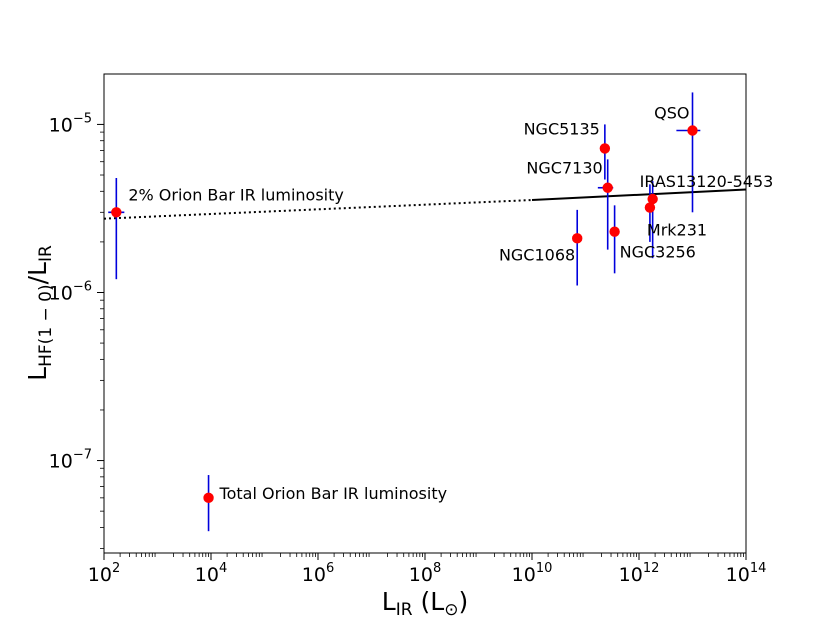 This screenshot has width=830, height=623. Describe the element at coordinates (562, 128) in the screenshot. I see `point-label-ngc5135: NGC5135` at that location.